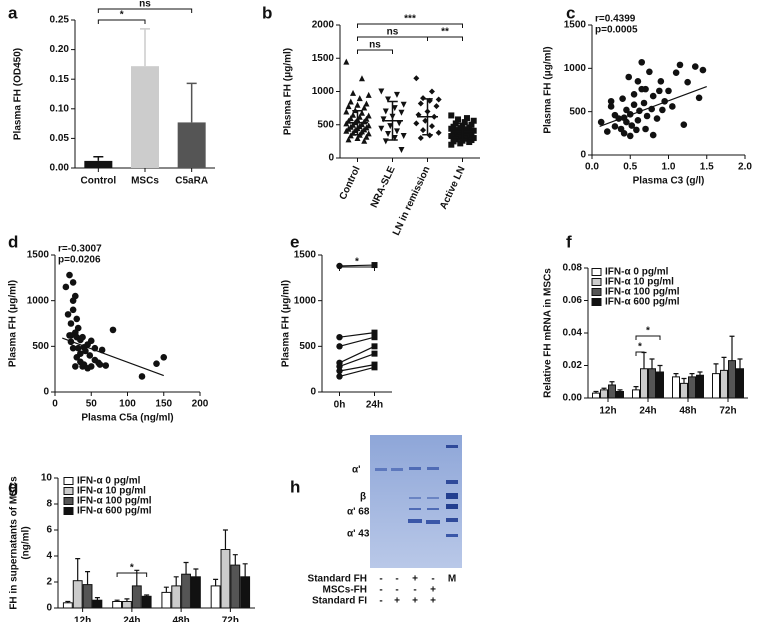 The height and width of the screenshot is (622, 758). I want to click on fit-line, so click(113, 357).